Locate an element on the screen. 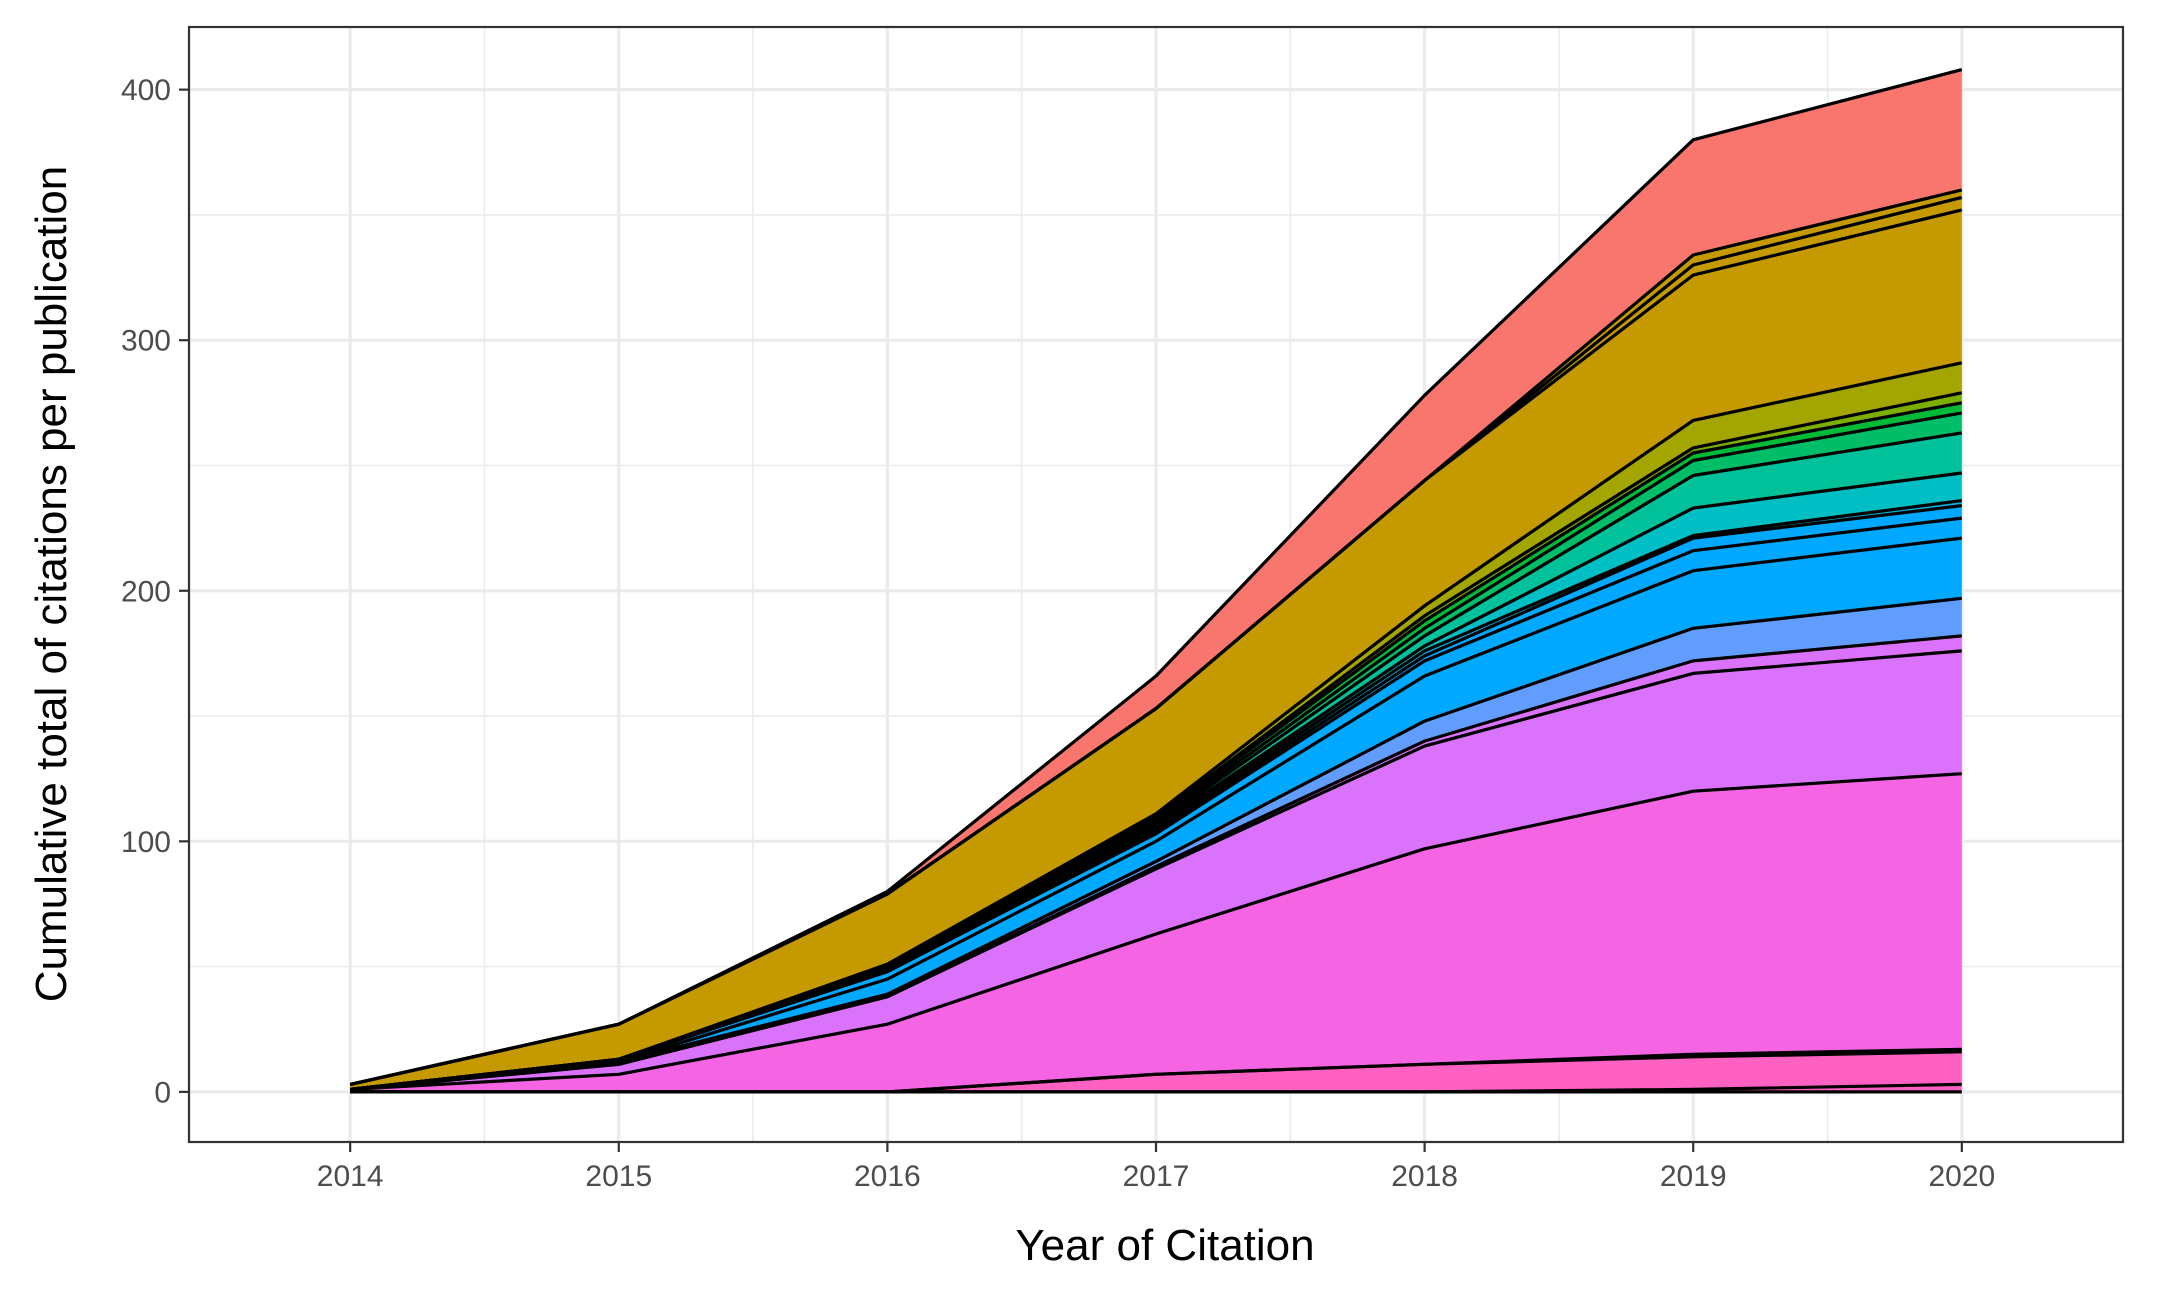  x-tick-label: 2014 is located at coordinates (350, 1176).